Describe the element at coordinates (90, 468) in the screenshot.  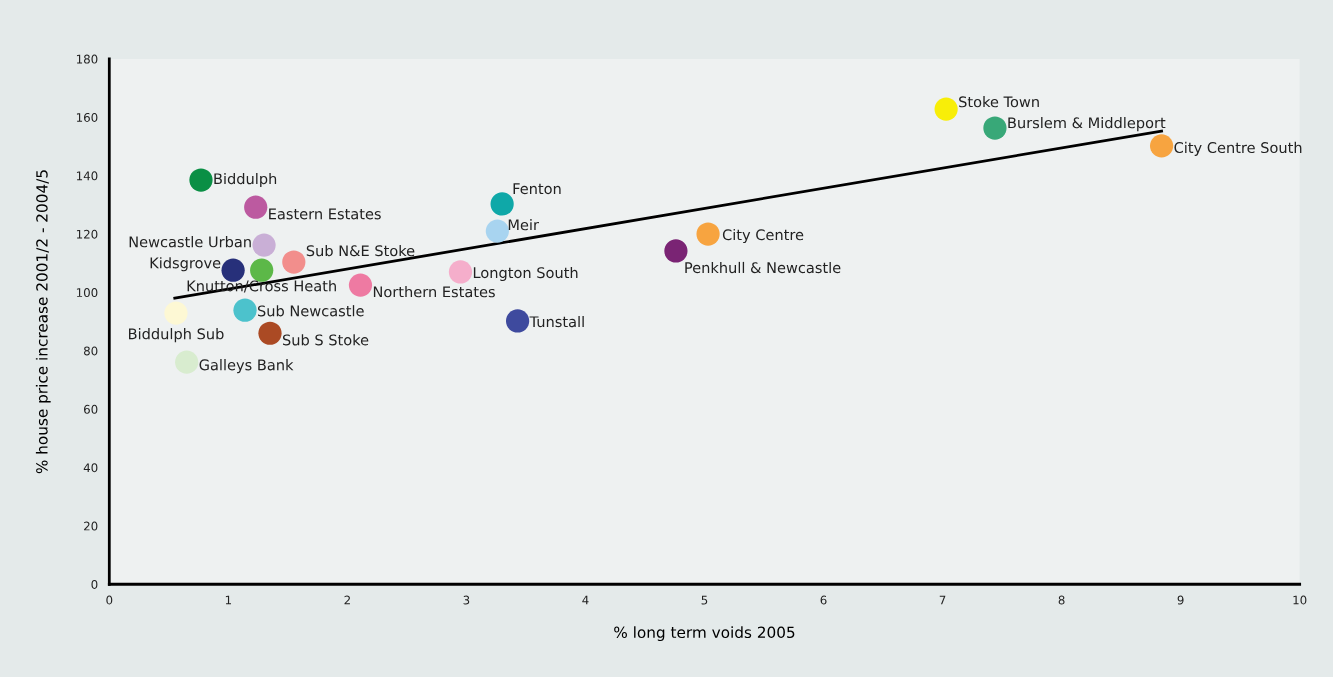
I see `y-tick-label: 40` at that location.